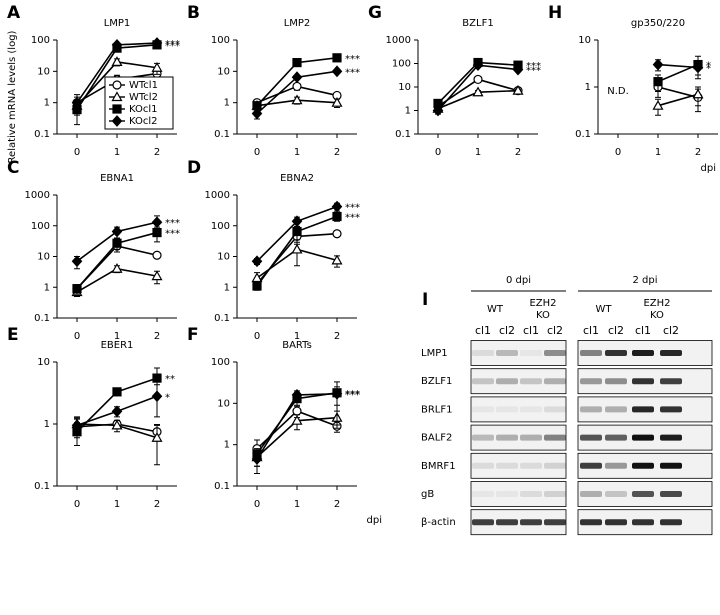 The width and height of the screenshot is (720, 615). Describe the element at coordinates (40, 40) in the screenshot. I see `y-tick-label: 100` at that location.